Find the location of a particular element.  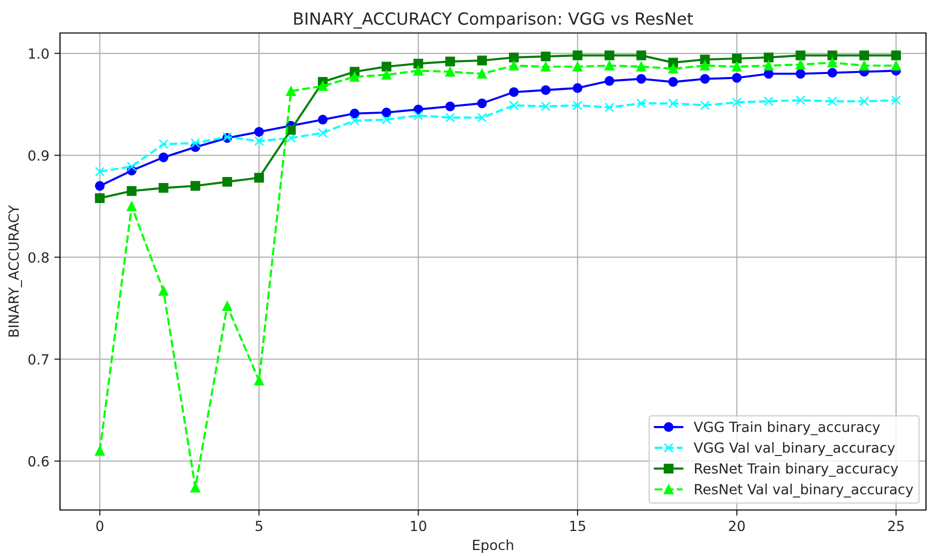

y-tick-label: 0.8 is located at coordinates (38, 257).